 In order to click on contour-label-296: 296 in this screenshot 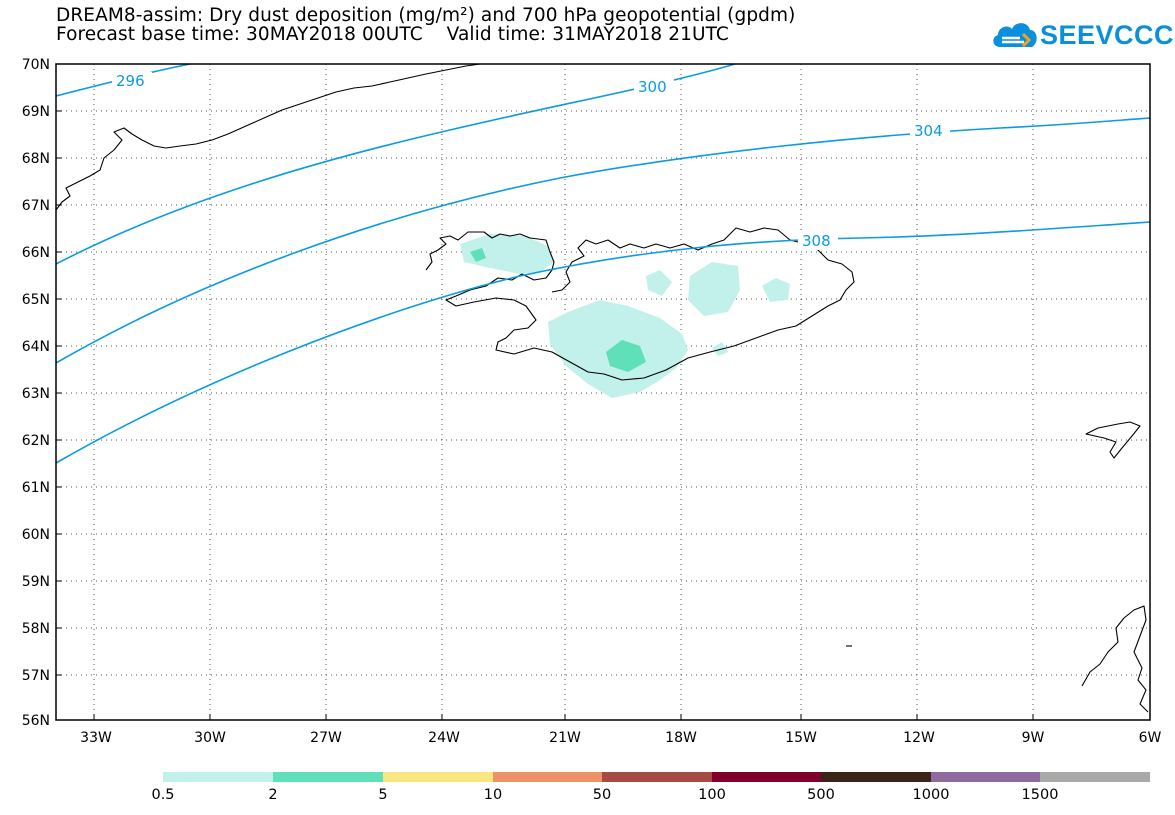, I will do `click(130, 81)`.